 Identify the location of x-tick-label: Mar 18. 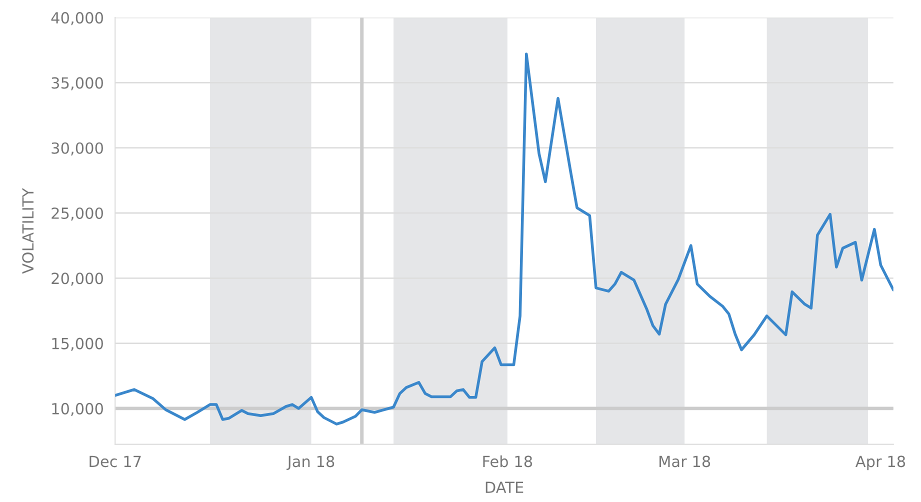
(685, 462).